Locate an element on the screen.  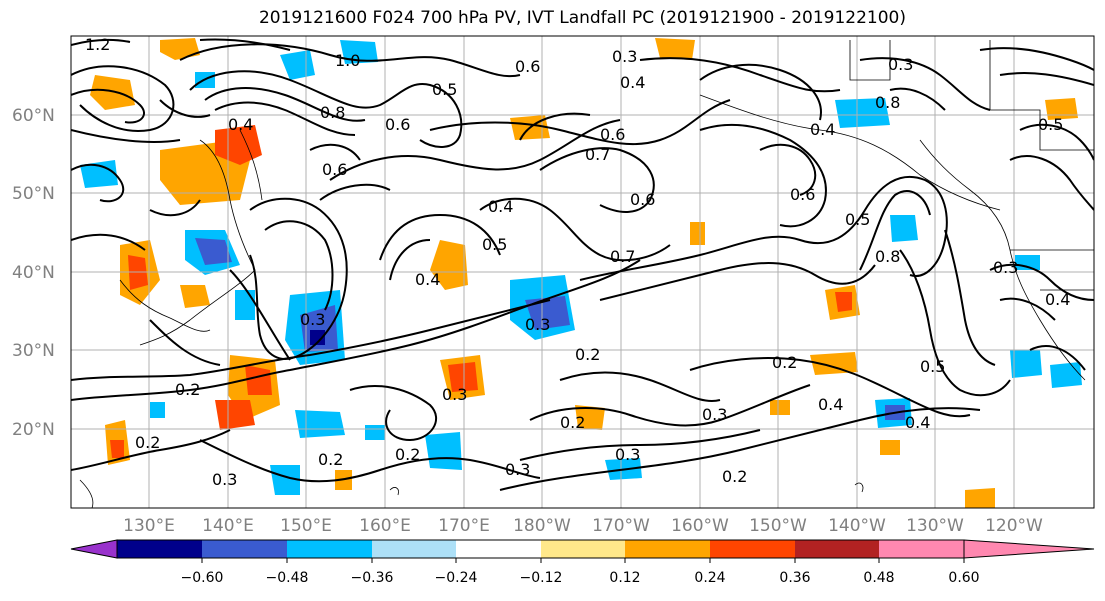
lat-label: 20°N is located at coordinates (33, 430).